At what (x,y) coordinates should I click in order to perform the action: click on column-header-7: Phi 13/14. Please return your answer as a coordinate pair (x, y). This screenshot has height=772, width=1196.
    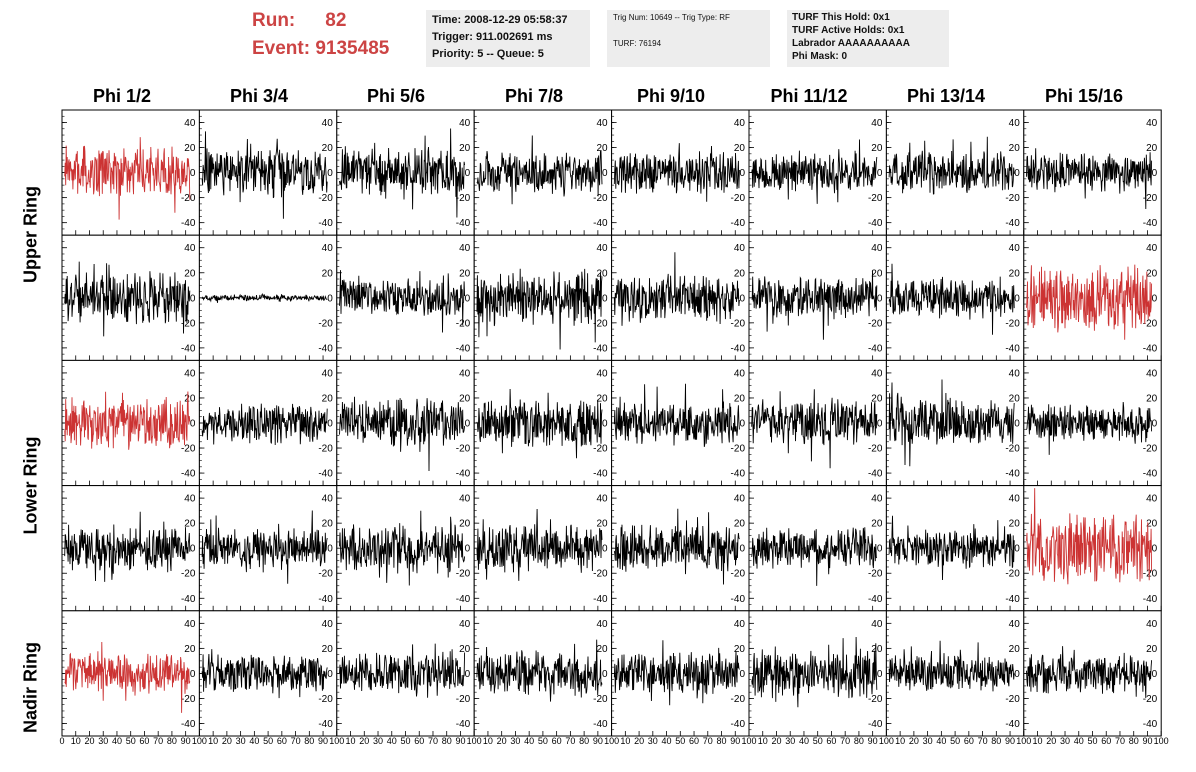
    Looking at the image, I should click on (946, 96).